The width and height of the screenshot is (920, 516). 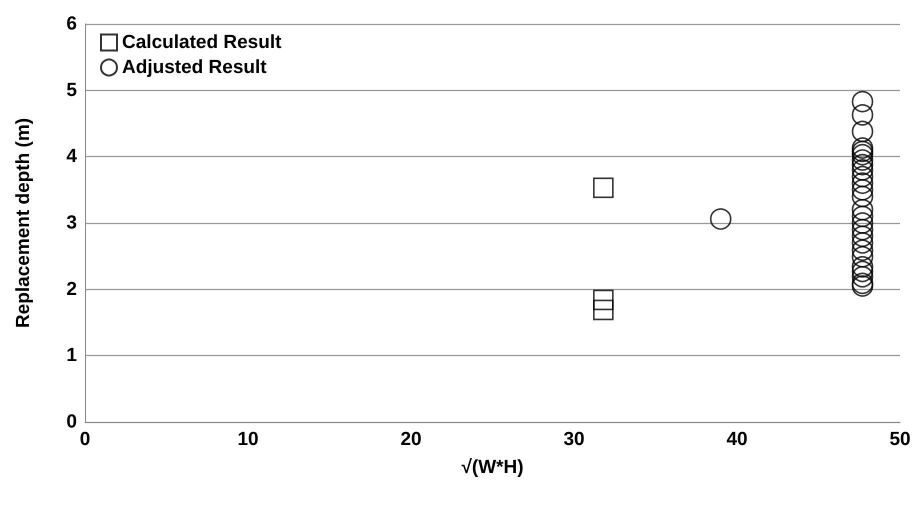 I want to click on x-tick-label: 0, so click(x=85, y=439).